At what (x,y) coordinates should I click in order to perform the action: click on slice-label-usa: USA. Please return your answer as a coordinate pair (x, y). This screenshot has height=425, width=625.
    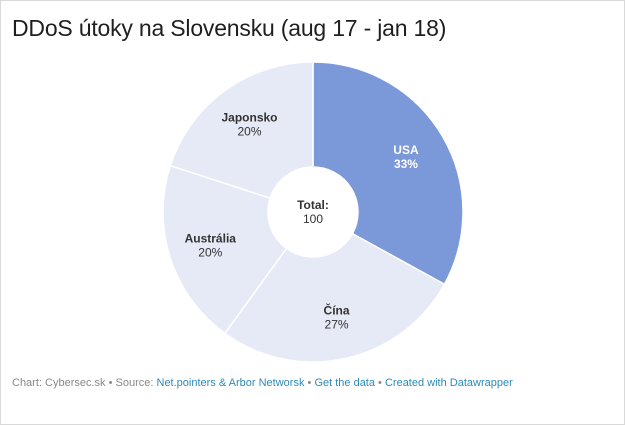
    Looking at the image, I should click on (406, 150).